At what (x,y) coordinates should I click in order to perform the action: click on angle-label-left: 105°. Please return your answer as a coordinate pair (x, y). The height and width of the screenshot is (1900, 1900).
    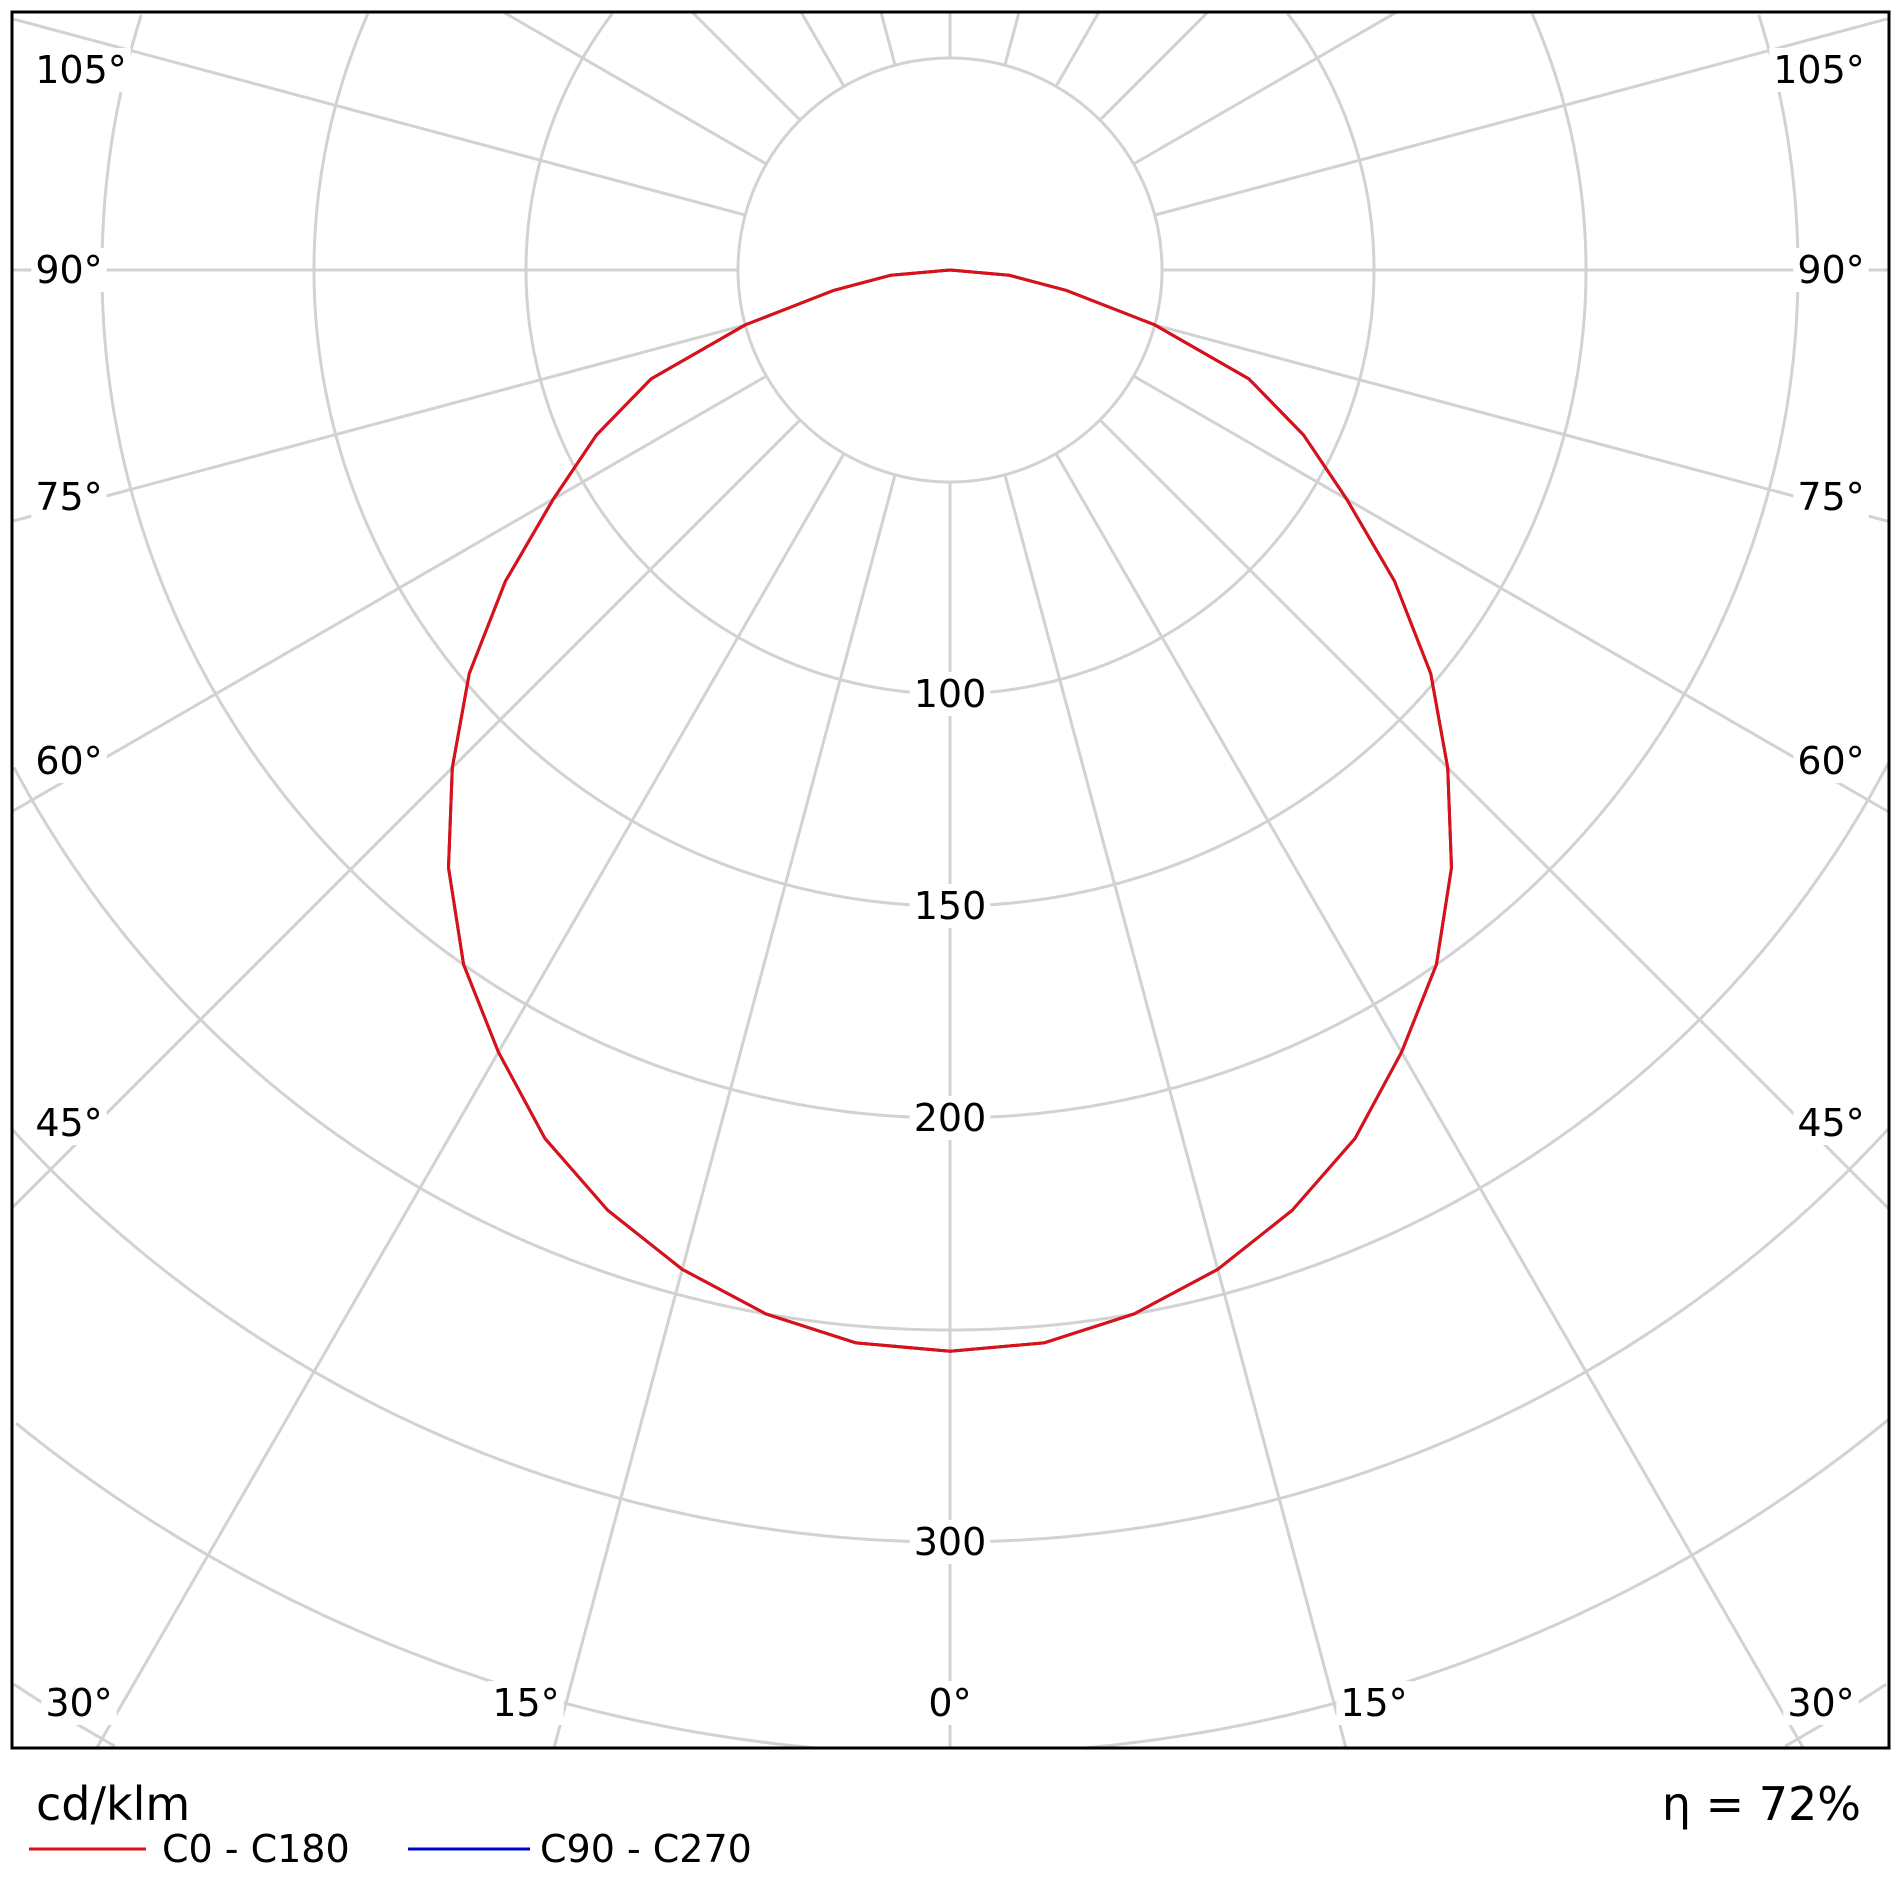
    Looking at the image, I should click on (81, 70).